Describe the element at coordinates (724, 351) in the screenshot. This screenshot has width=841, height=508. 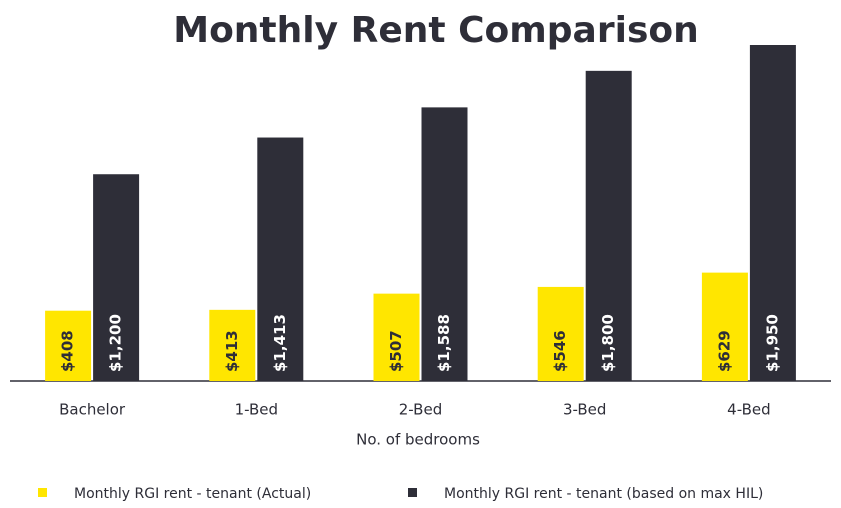
I see `value-label: $629` at that location.